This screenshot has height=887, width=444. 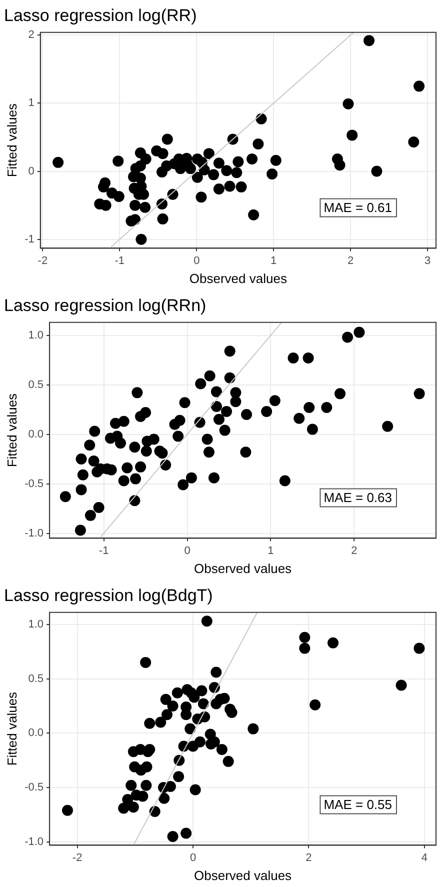 I want to click on x-tick-label: 3, so click(x=427, y=260).